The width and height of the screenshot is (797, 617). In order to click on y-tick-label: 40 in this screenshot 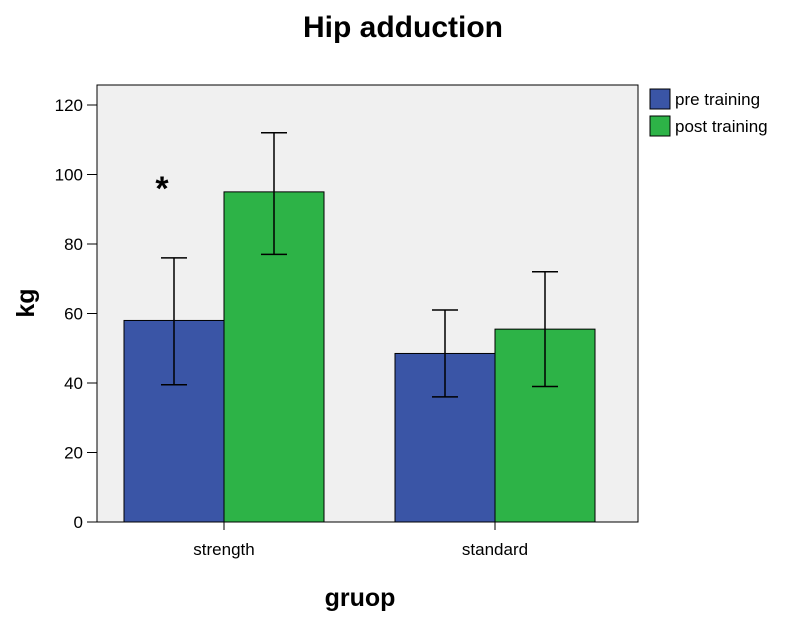, I will do `click(73, 383)`.